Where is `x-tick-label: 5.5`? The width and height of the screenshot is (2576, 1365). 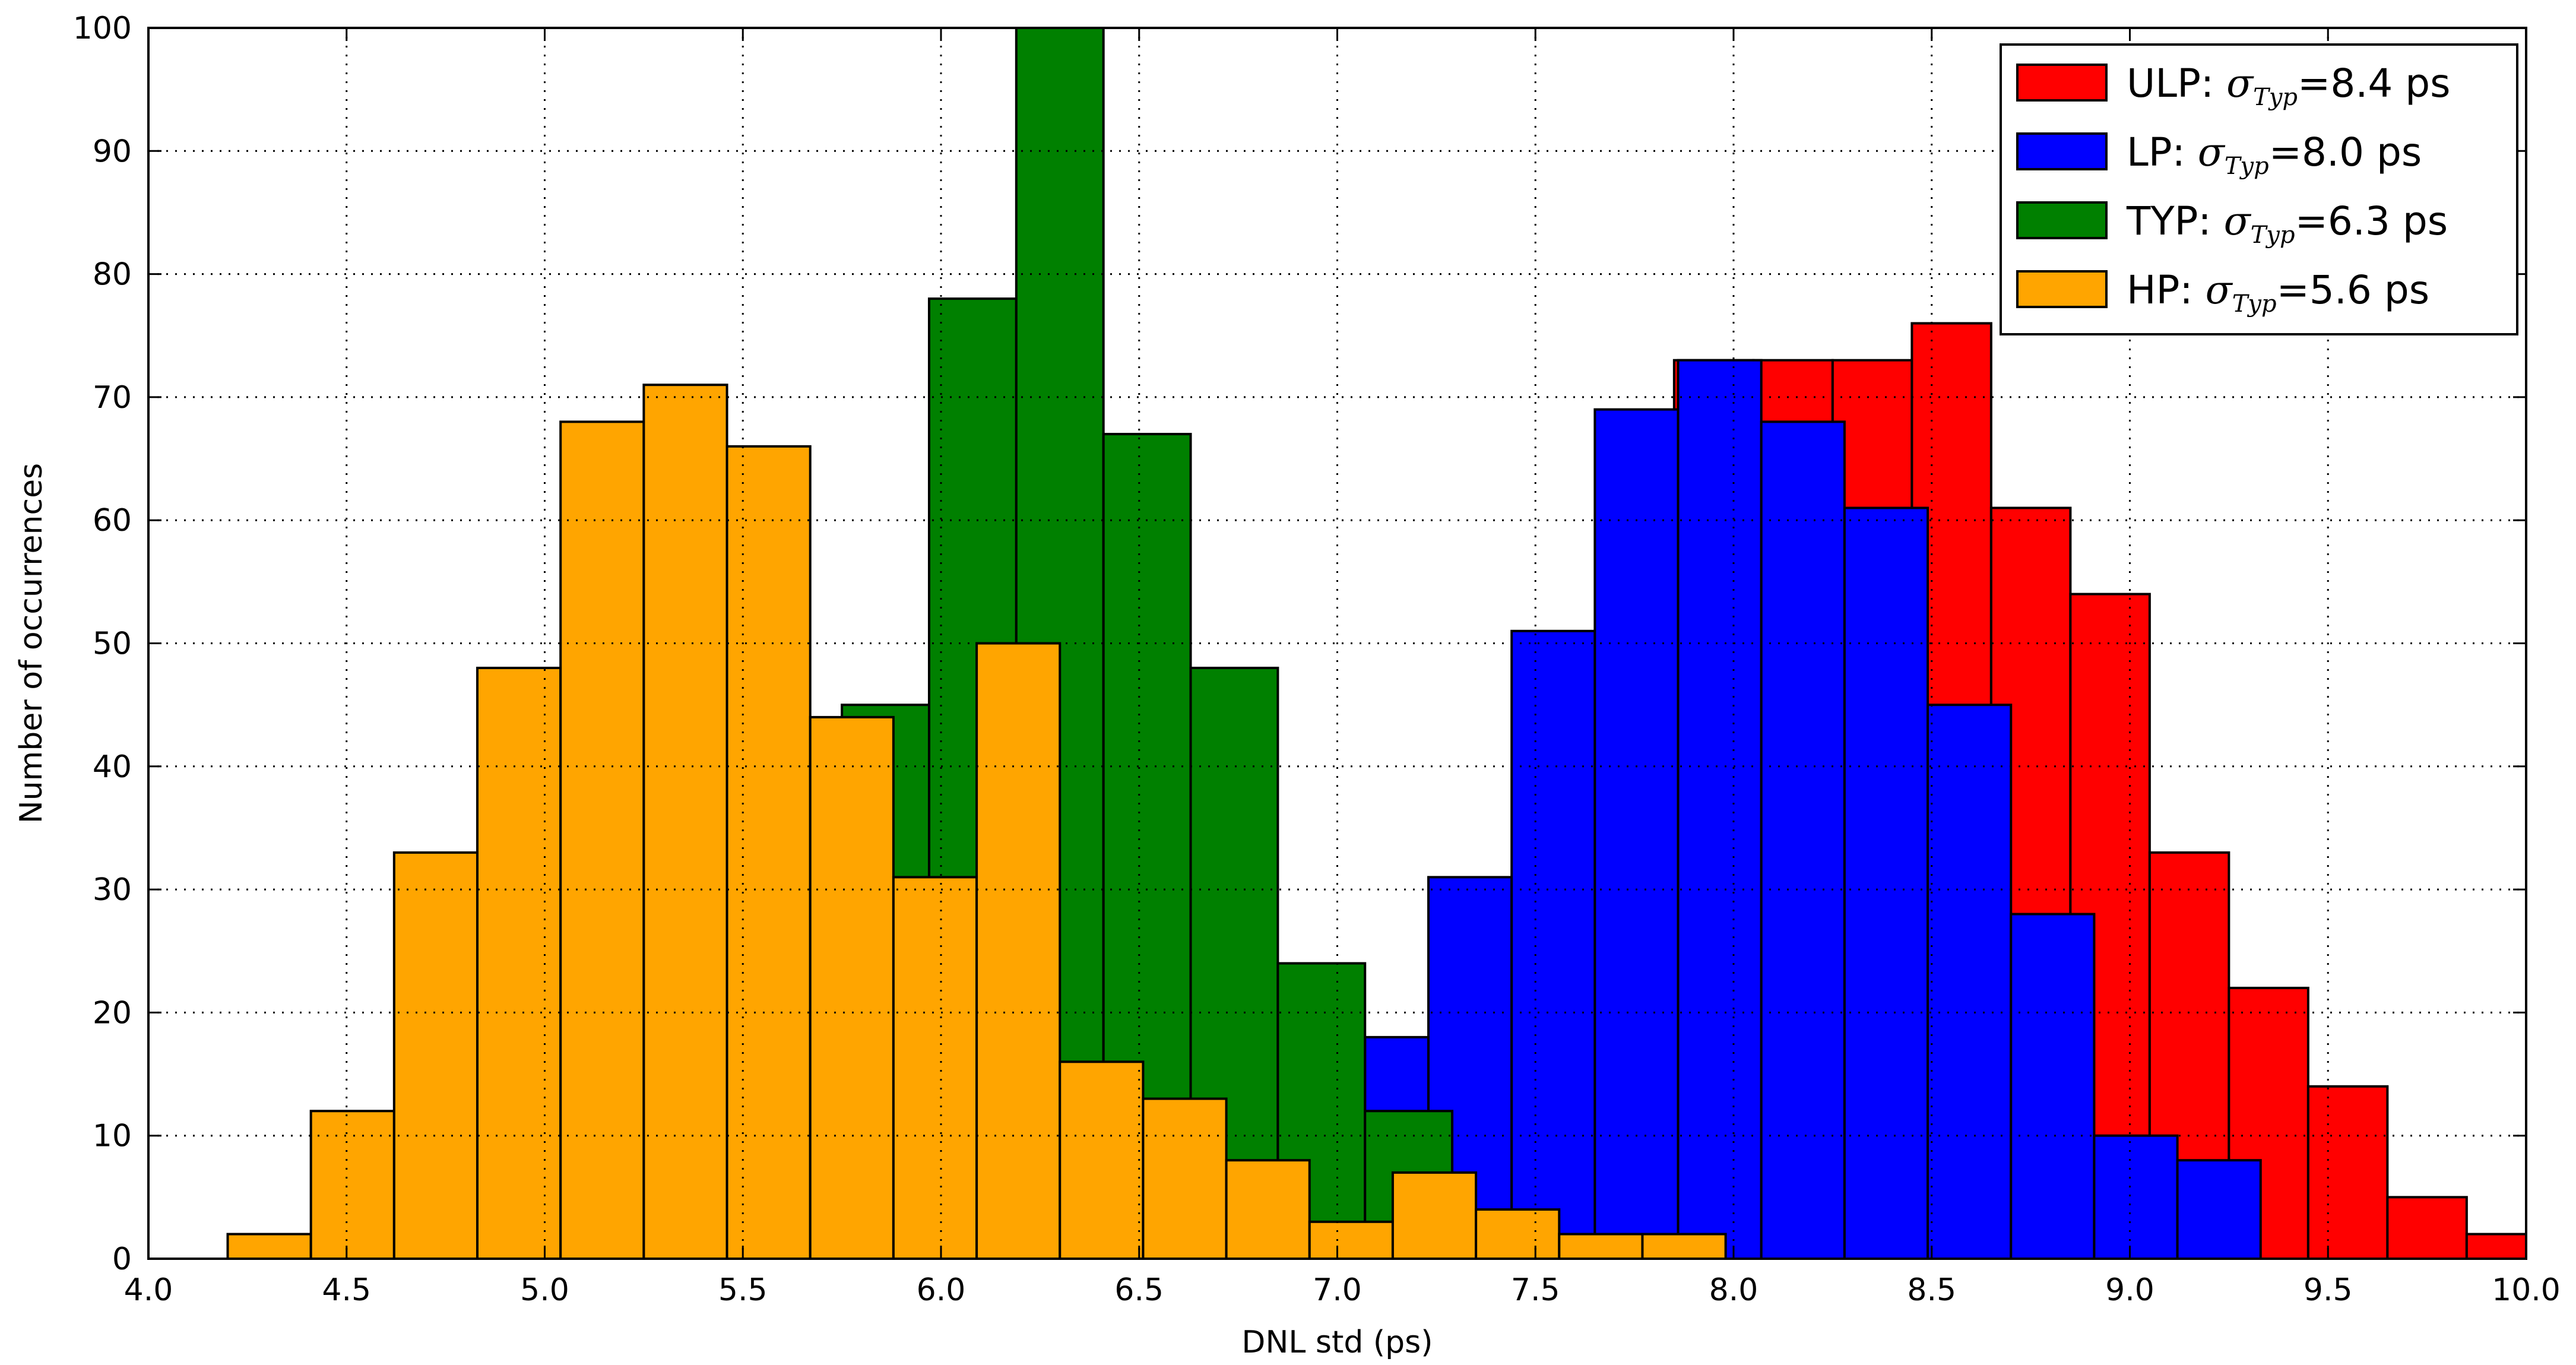
x-tick-label: 5.5 is located at coordinates (743, 1290).